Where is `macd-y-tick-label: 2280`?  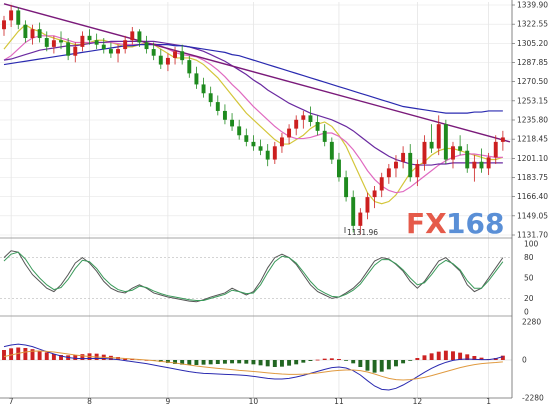 macd-y-tick-label: 2280 is located at coordinates (531, 322).